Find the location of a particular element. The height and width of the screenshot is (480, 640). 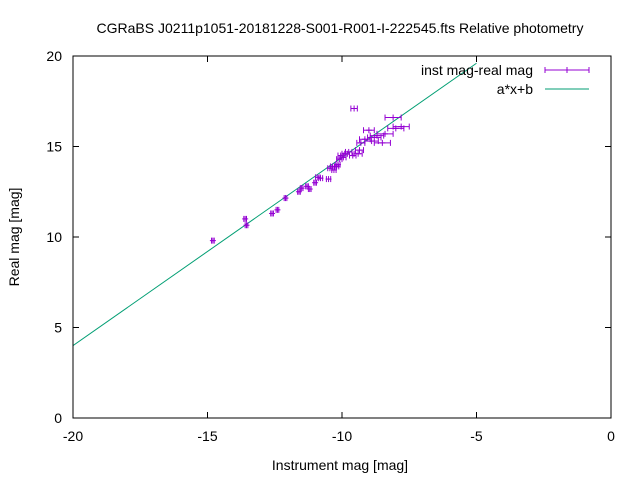

y-axis-label: Real mag [mag] is located at coordinates (14, 237).